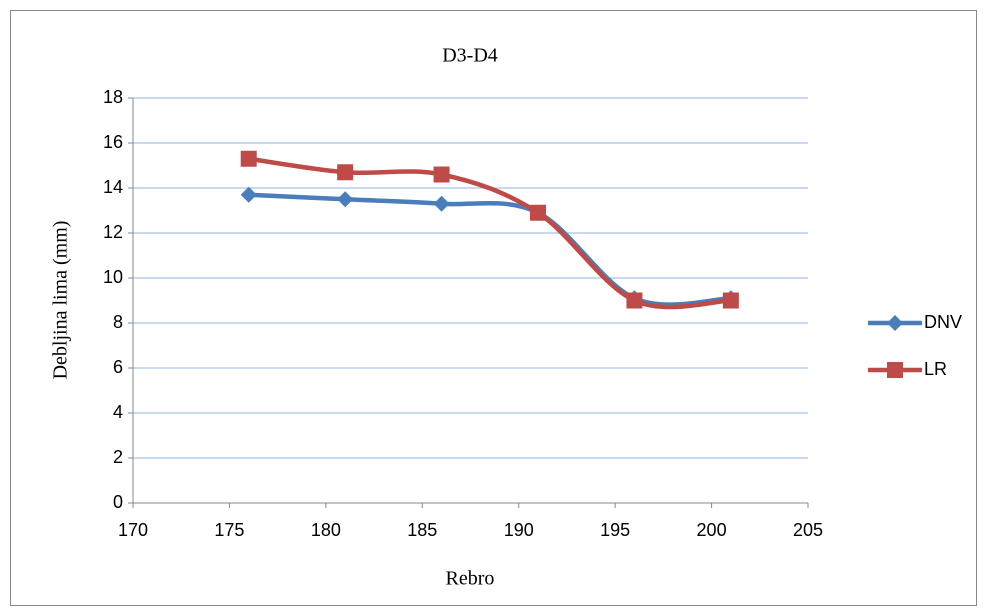  What do you see at coordinates (470, 56) in the screenshot?
I see `chart-title: D3-D4` at bounding box center [470, 56].